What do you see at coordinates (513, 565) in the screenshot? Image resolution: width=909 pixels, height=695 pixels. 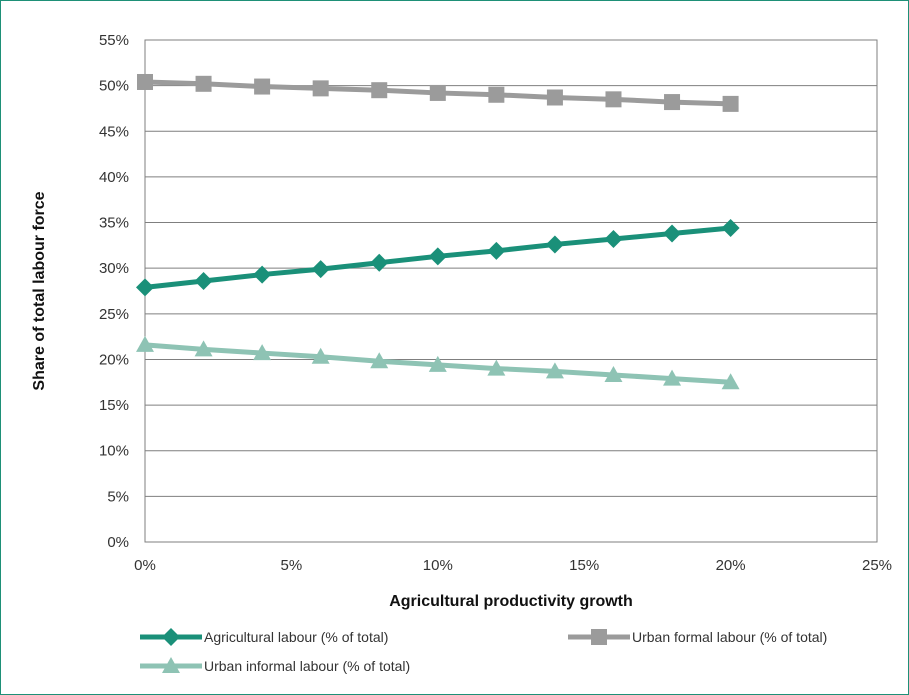 I see `x-axis-ticks: 0% 5% 10% 15% 20% 25%` at bounding box center [513, 565].